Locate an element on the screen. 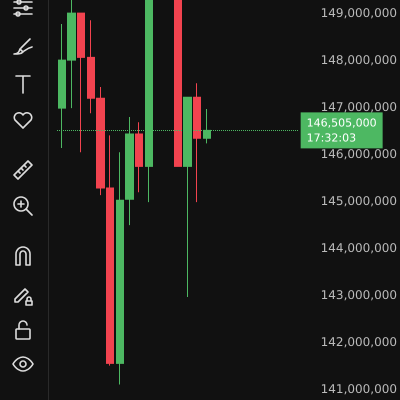  text: 17:32:03 is located at coordinates (331, 137).